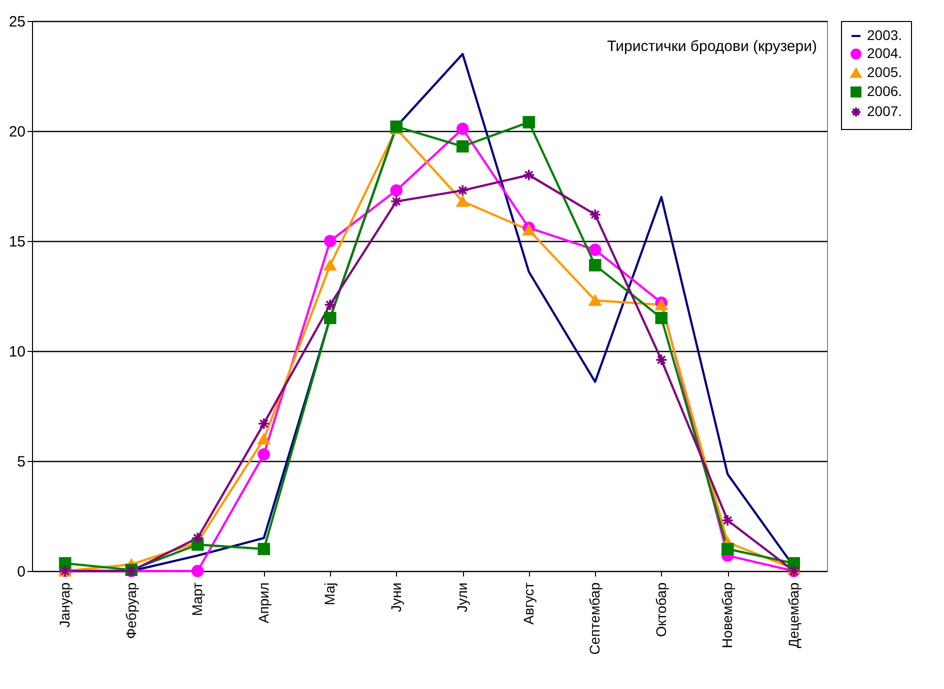 Image resolution: width=944 pixels, height=689 pixels. Describe the element at coordinates (17, 132) in the screenshot. I see `y-tick-label: 20` at that location.